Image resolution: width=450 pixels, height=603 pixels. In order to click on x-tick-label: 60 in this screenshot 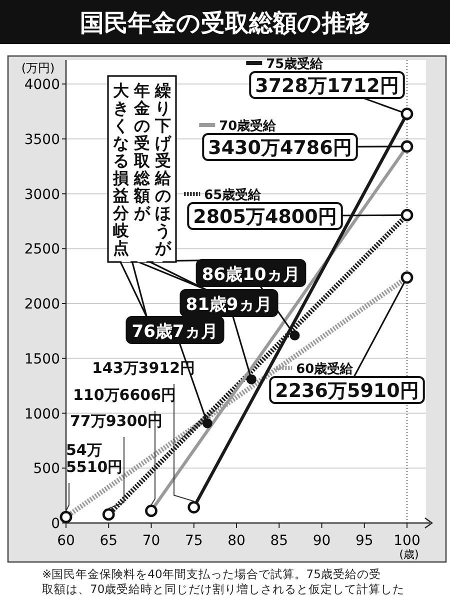, I will do `click(66, 541)`.